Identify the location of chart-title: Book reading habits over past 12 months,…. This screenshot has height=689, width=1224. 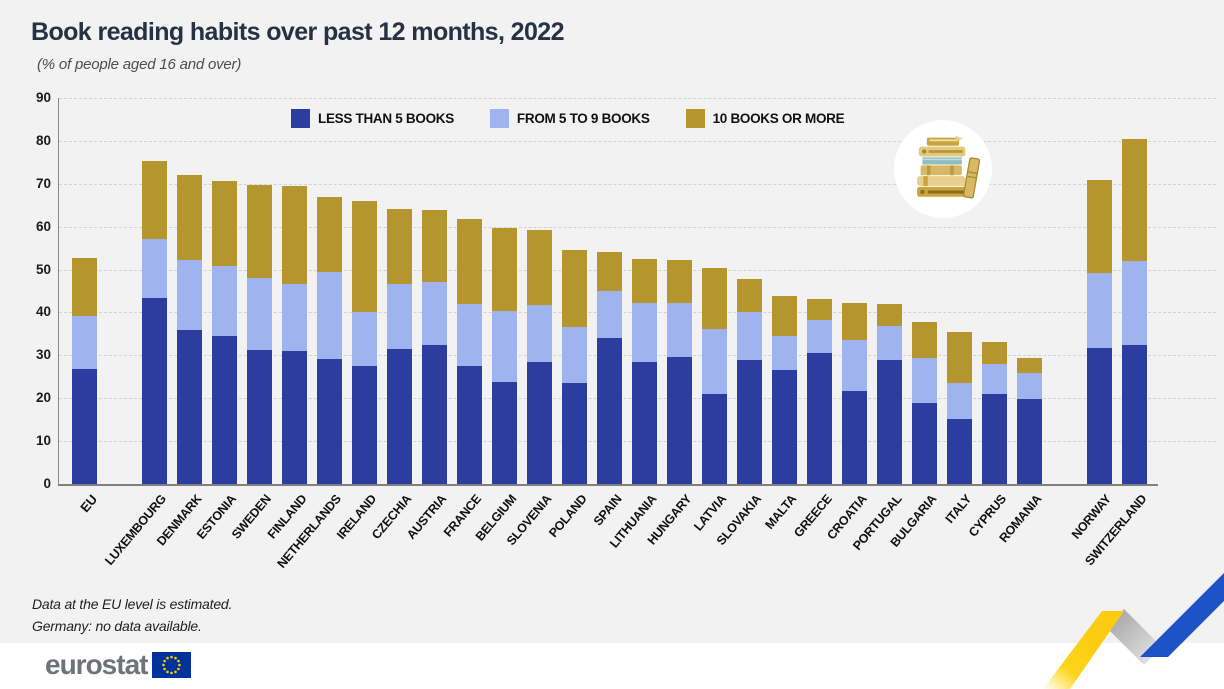
(297, 32).